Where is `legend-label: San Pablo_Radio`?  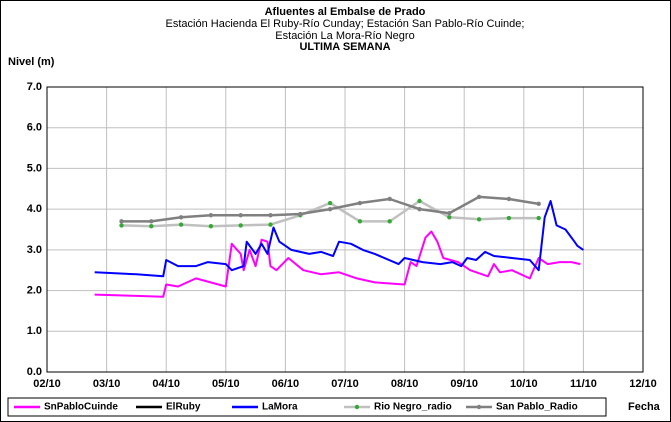
legend-label: San Pablo_Radio is located at coordinates (537, 407).